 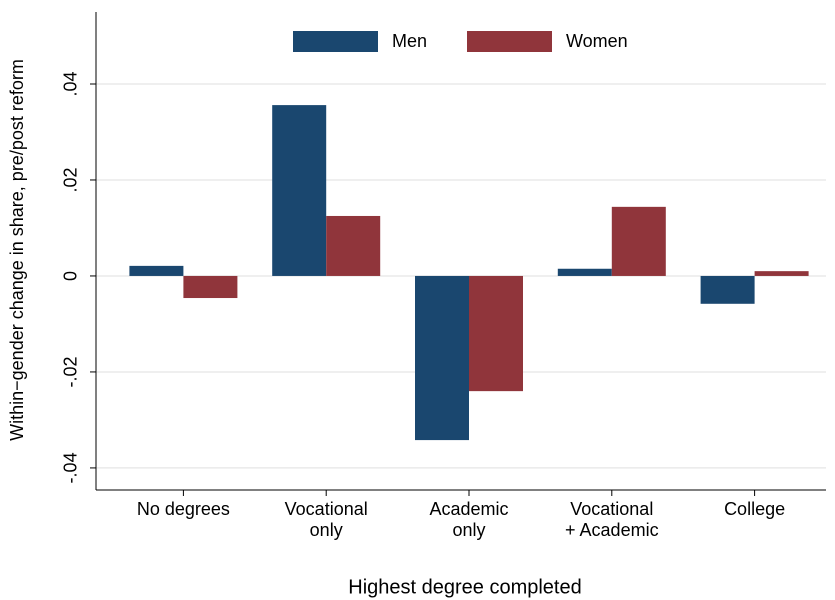 I want to click on x-tick-label: College, so click(x=754, y=509).